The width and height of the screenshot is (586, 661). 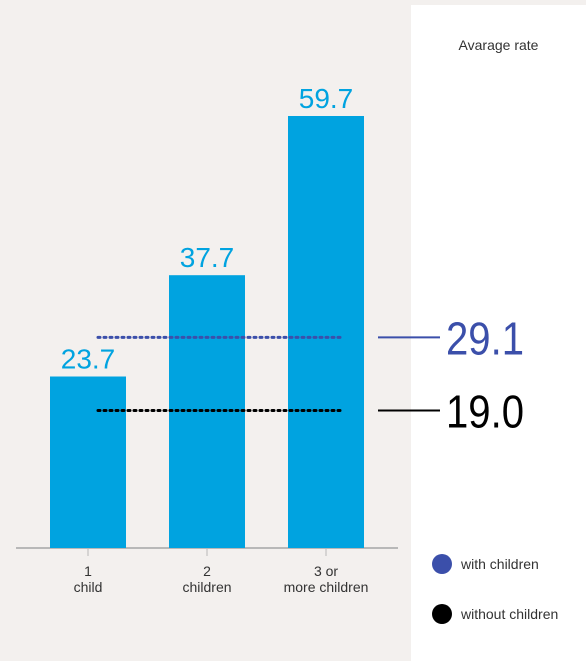 I want to click on value-label-2: 37.7, so click(x=207, y=257).